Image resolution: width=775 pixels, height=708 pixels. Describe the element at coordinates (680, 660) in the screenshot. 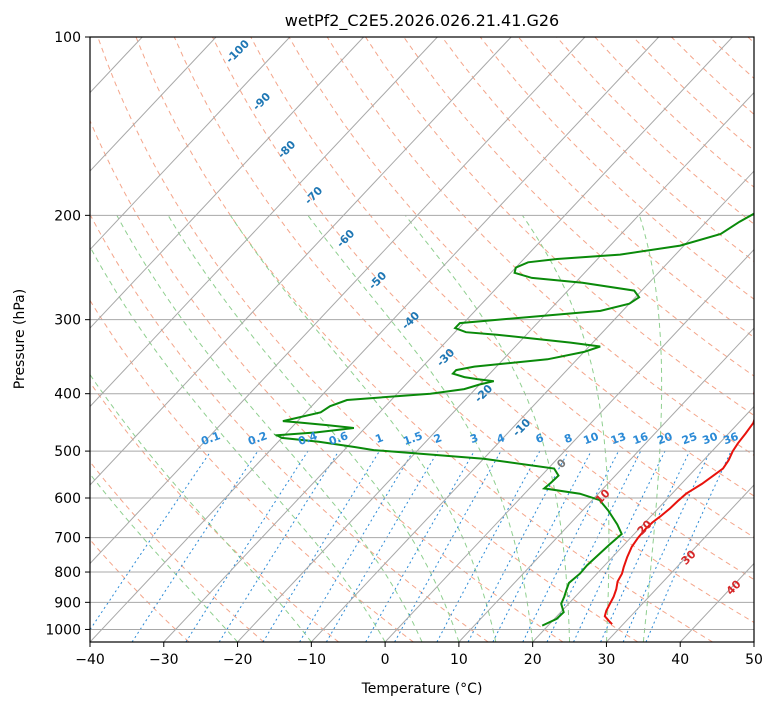

I see `x-tick-label: 40` at that location.